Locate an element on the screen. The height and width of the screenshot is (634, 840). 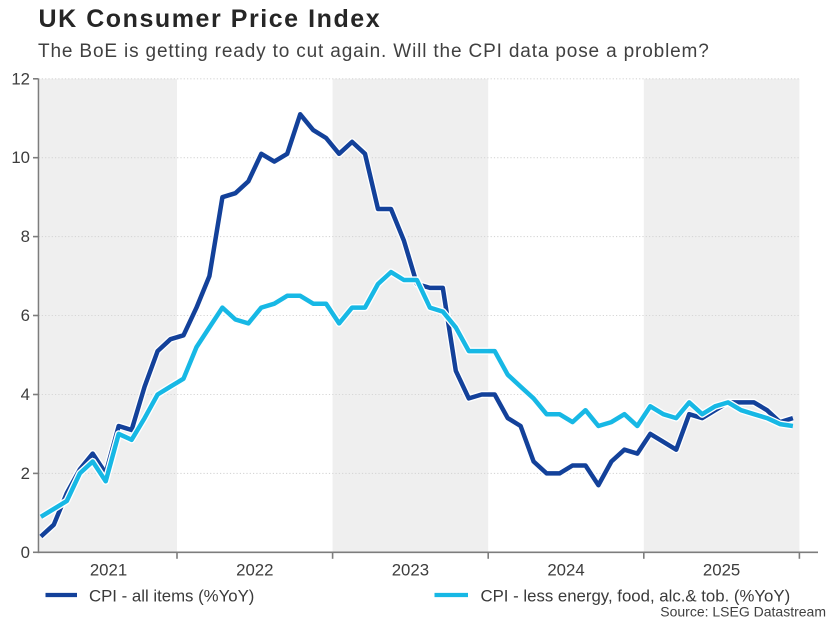
svg-text: 2025 is located at coordinates (721, 570).